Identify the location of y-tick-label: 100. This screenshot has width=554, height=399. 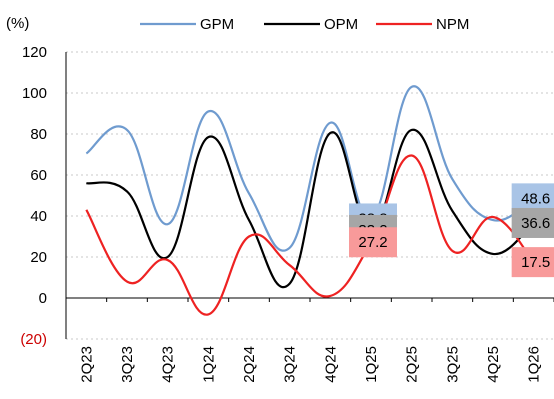
(34, 93).